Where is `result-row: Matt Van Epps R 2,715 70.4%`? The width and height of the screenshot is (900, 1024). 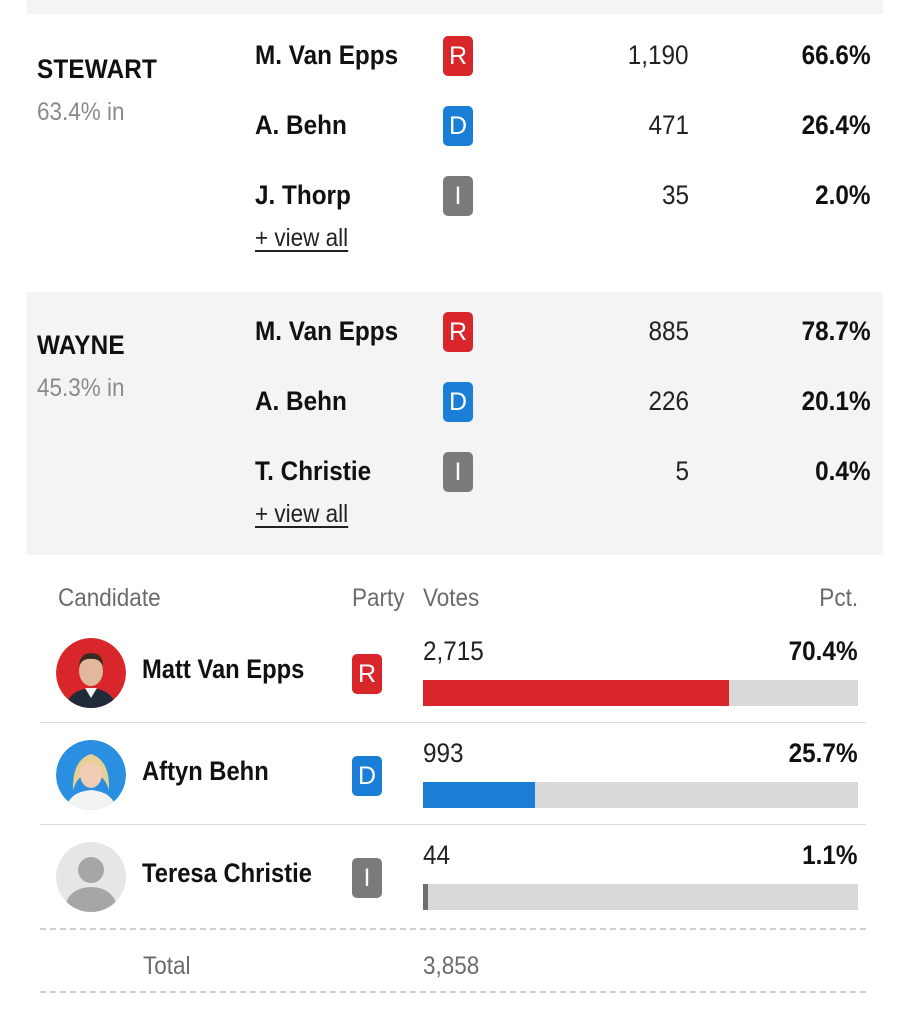
result-row: Matt Van Epps R 2,715 70.4% is located at coordinates (453, 672).